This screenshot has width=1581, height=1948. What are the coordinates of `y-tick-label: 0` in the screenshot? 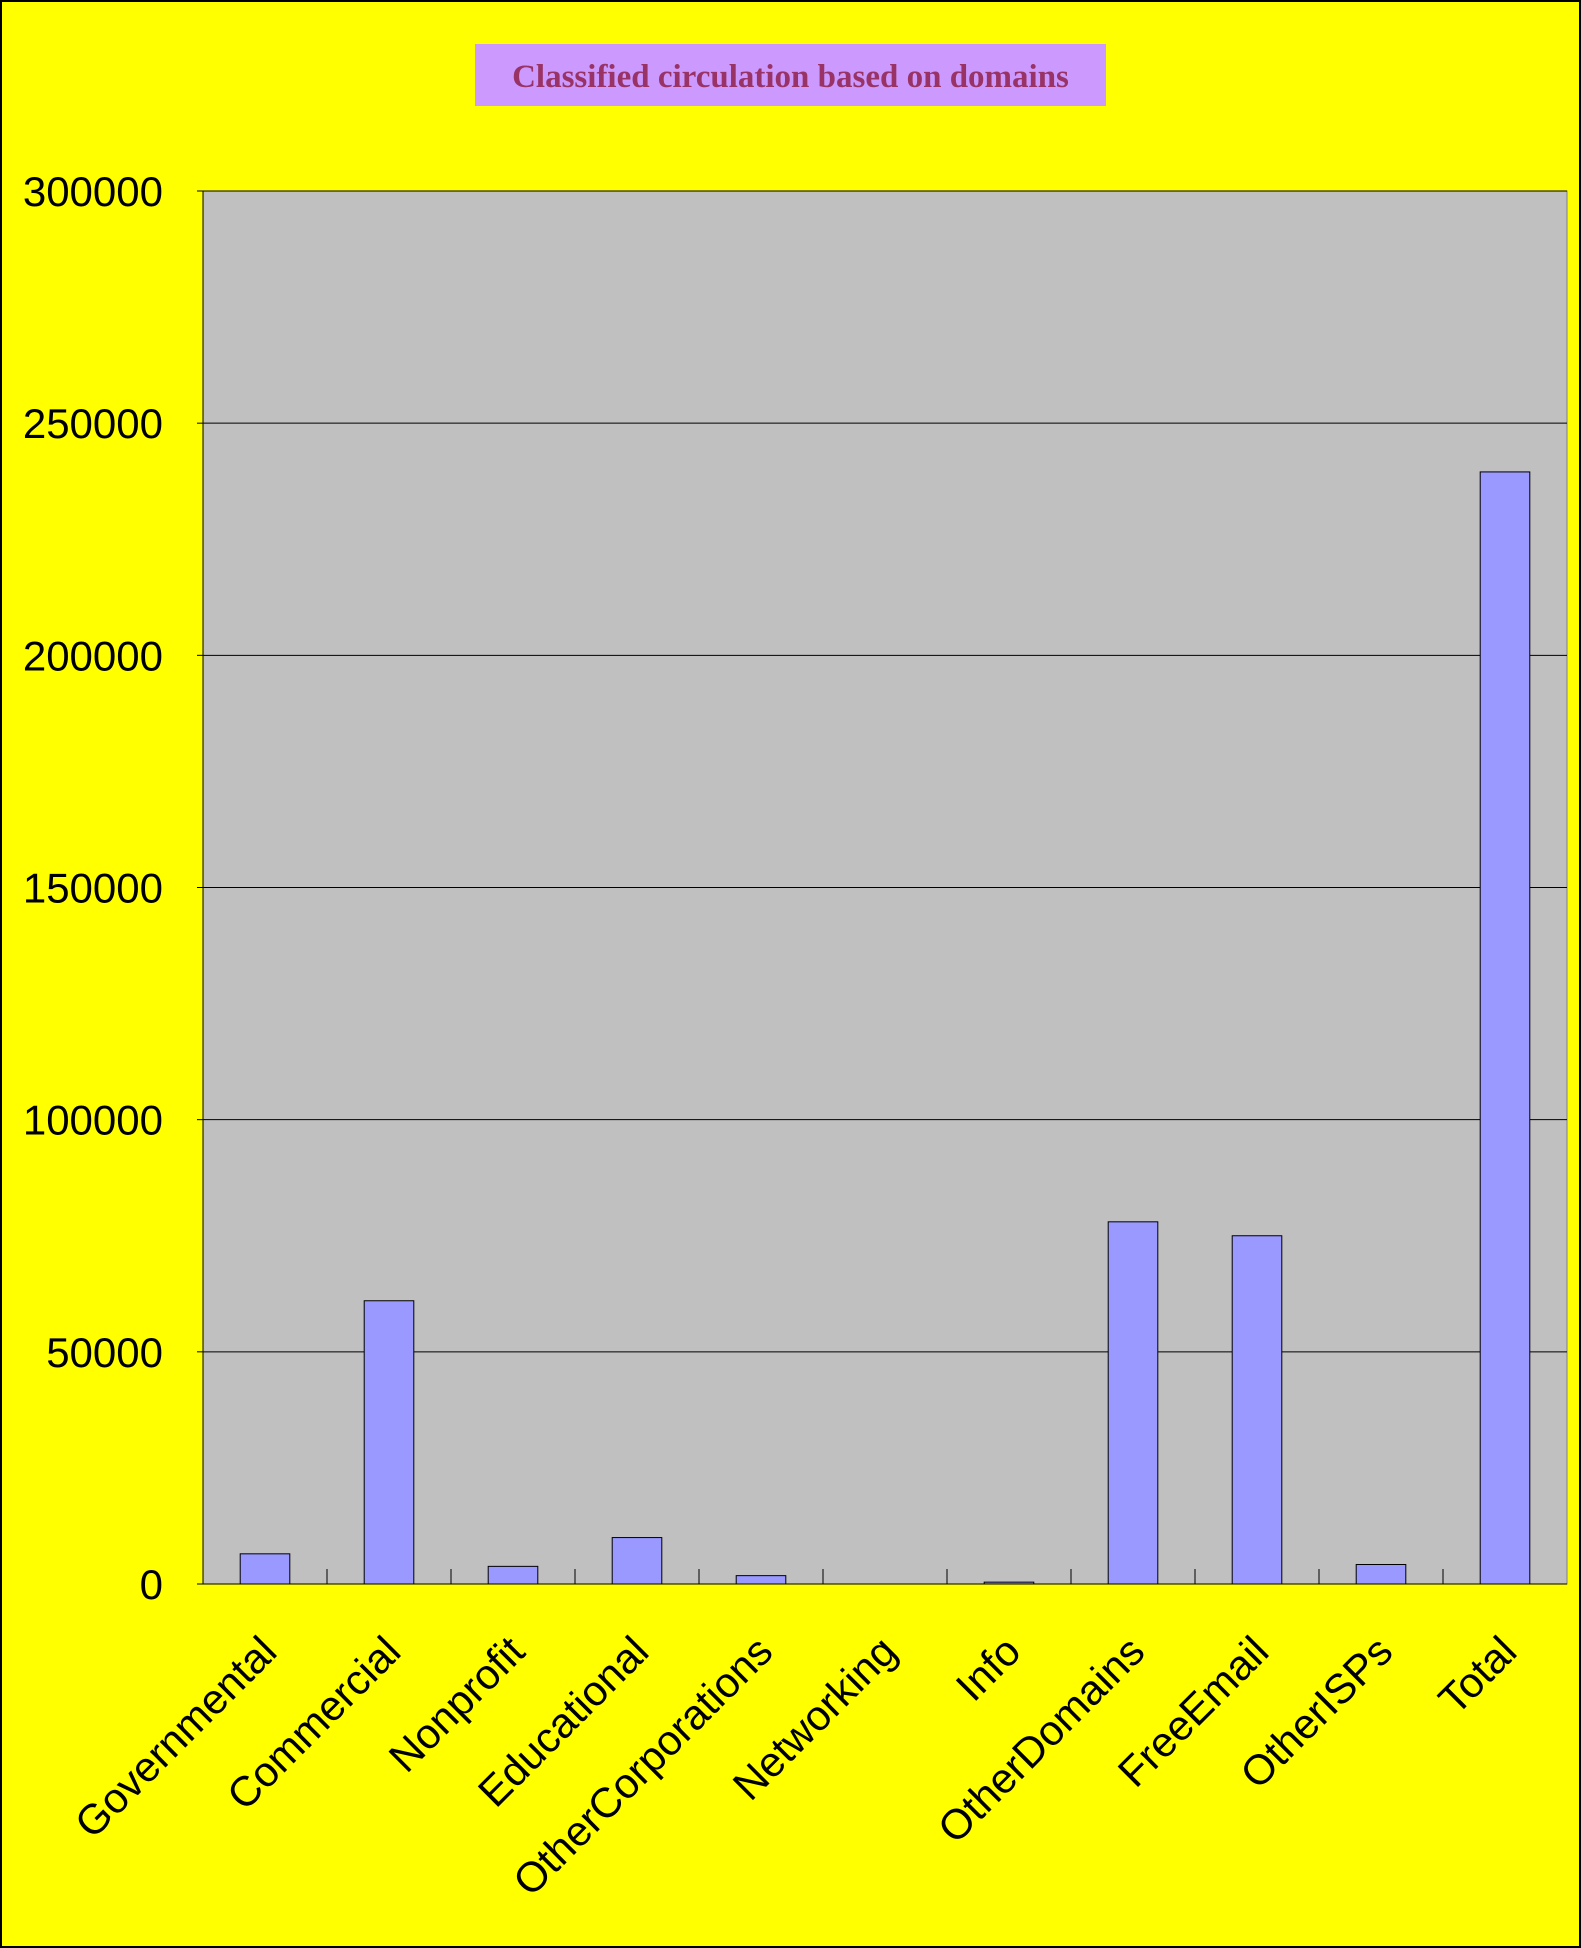 It's located at (151, 1584).